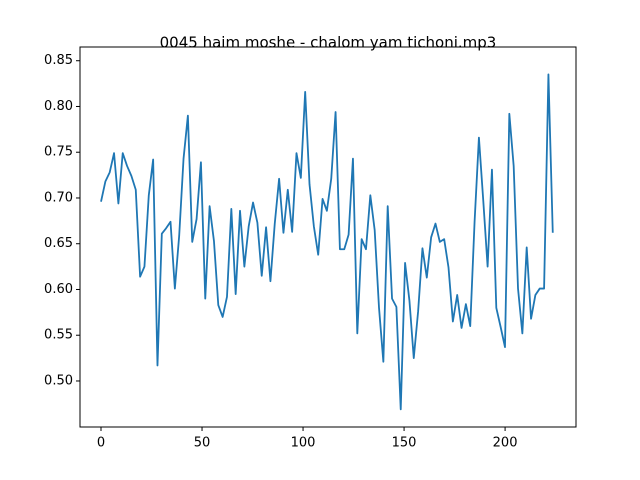 The width and height of the screenshot is (640, 480). What do you see at coordinates (58, 106) in the screenshot?
I see `y-tick-label: 0.80` at bounding box center [58, 106].